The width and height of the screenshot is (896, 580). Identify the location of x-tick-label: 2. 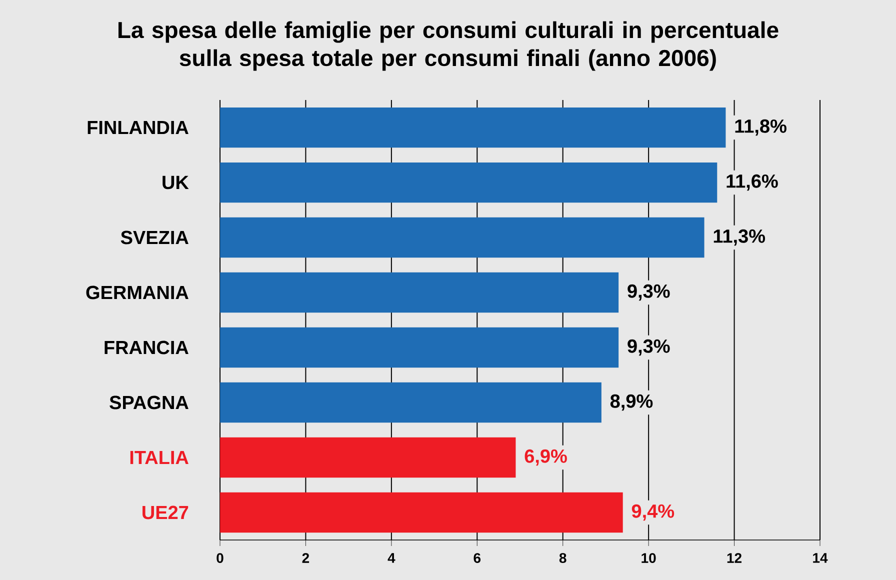
(306, 558).